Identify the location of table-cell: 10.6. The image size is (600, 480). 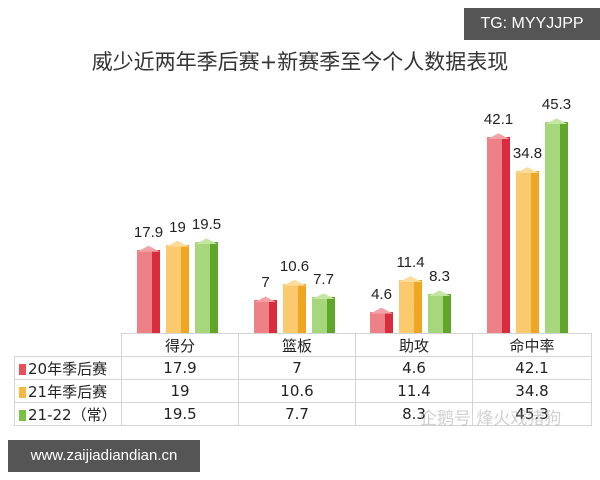
(297, 391).